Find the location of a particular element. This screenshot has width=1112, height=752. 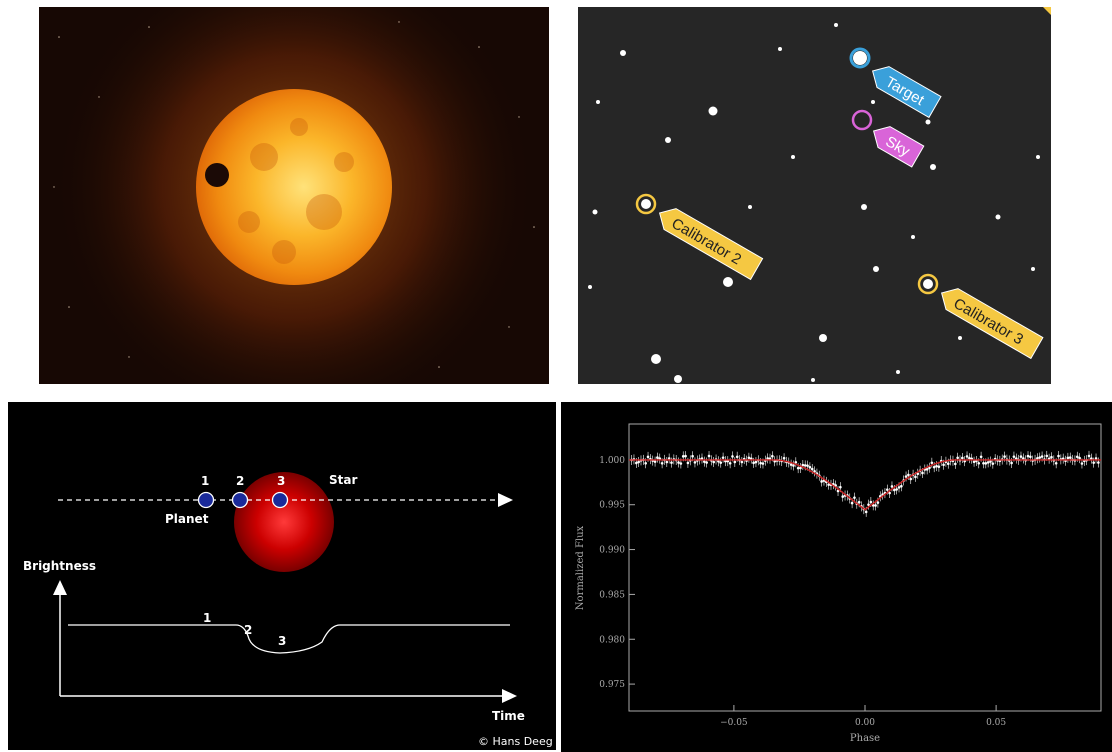

calibrator2-aperture is located at coordinates (646, 204).